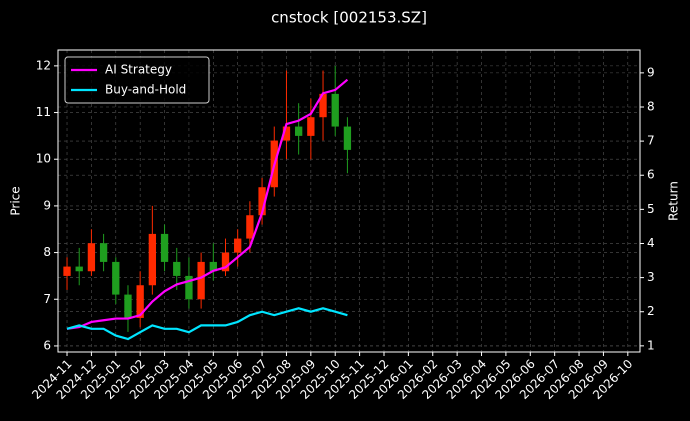 The width and height of the screenshot is (690, 421). What do you see at coordinates (651, 345) in the screenshot?
I see `y2-tick-label: 1` at bounding box center [651, 345].